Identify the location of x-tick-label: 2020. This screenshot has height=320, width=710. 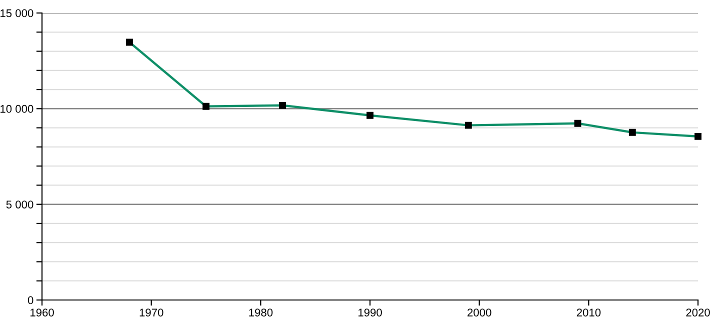
(698, 312).